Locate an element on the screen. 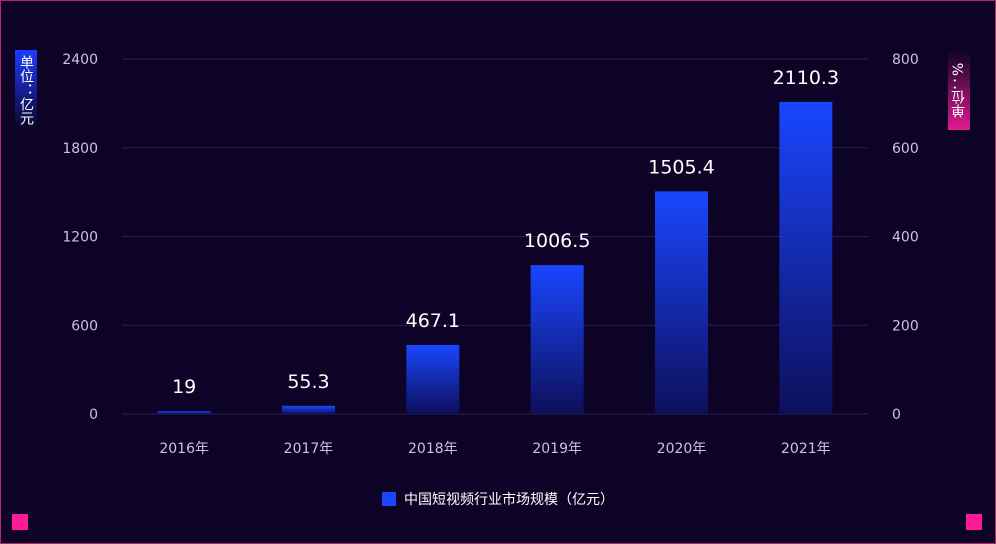 The width and height of the screenshot is (996, 544). legend: 中国短视频行业市场规模（亿元） is located at coordinates (498, 499).